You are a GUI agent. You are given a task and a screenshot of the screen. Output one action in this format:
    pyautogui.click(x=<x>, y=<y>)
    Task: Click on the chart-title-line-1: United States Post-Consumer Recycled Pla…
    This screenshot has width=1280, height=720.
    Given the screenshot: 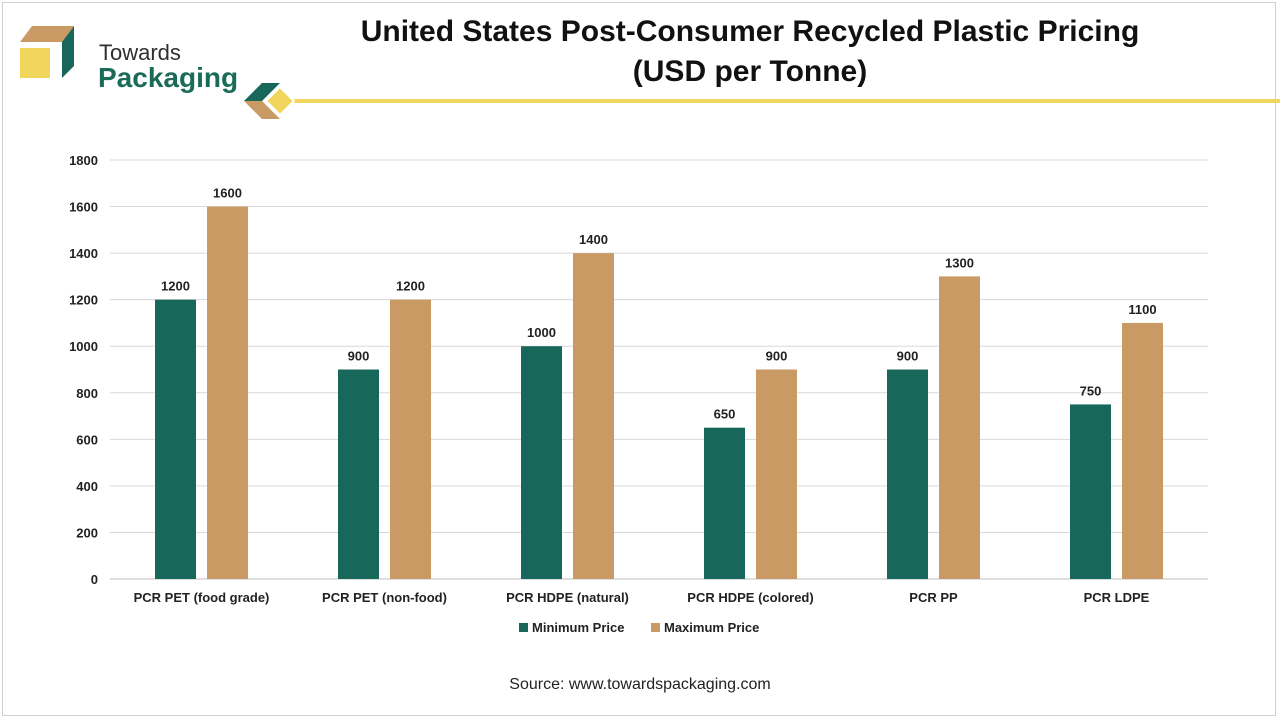 What is the action you would take?
    pyautogui.click(x=750, y=31)
    